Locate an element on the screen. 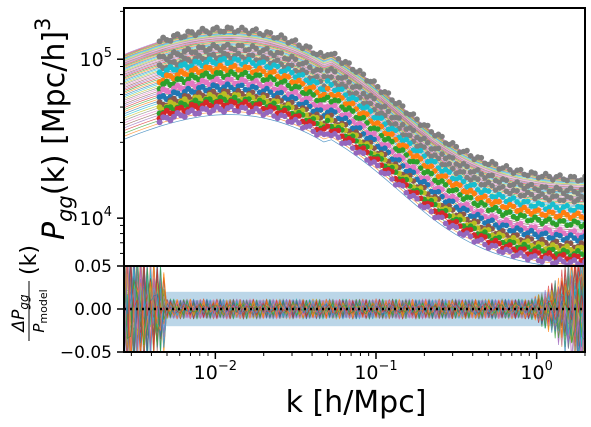  y-tick-label: 0.00 is located at coordinates (93, 310).